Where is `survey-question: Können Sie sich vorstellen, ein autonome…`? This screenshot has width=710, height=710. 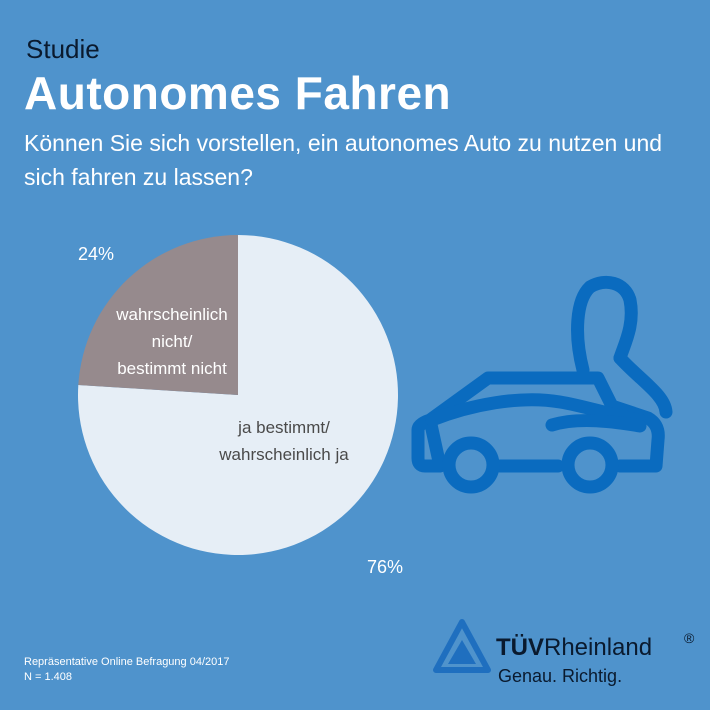
survey-question: Können Sie sich vorstellen, ein autonome… is located at coordinates (343, 160).